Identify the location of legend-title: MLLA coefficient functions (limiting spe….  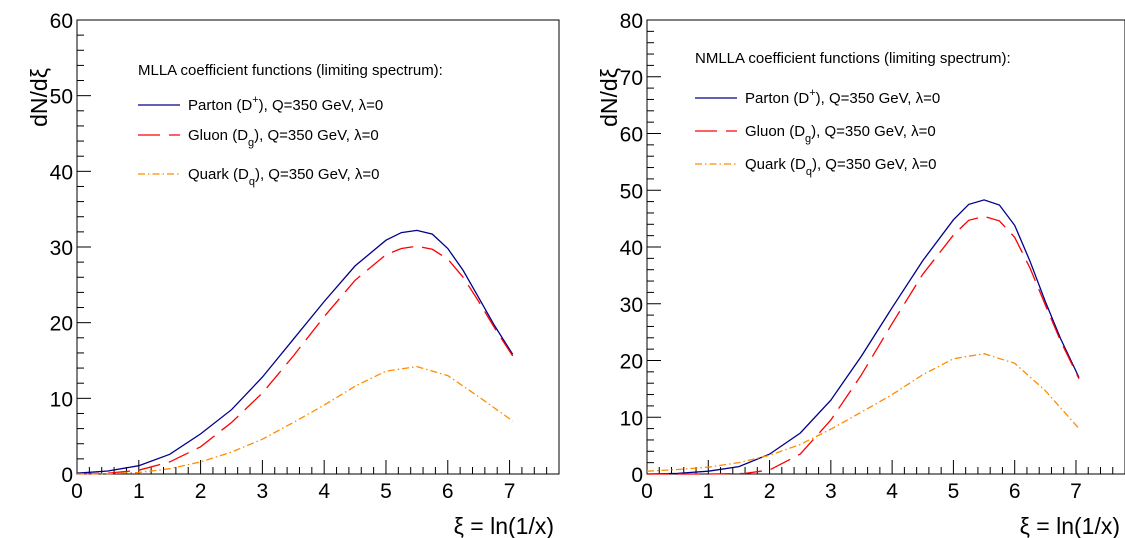
(290, 70).